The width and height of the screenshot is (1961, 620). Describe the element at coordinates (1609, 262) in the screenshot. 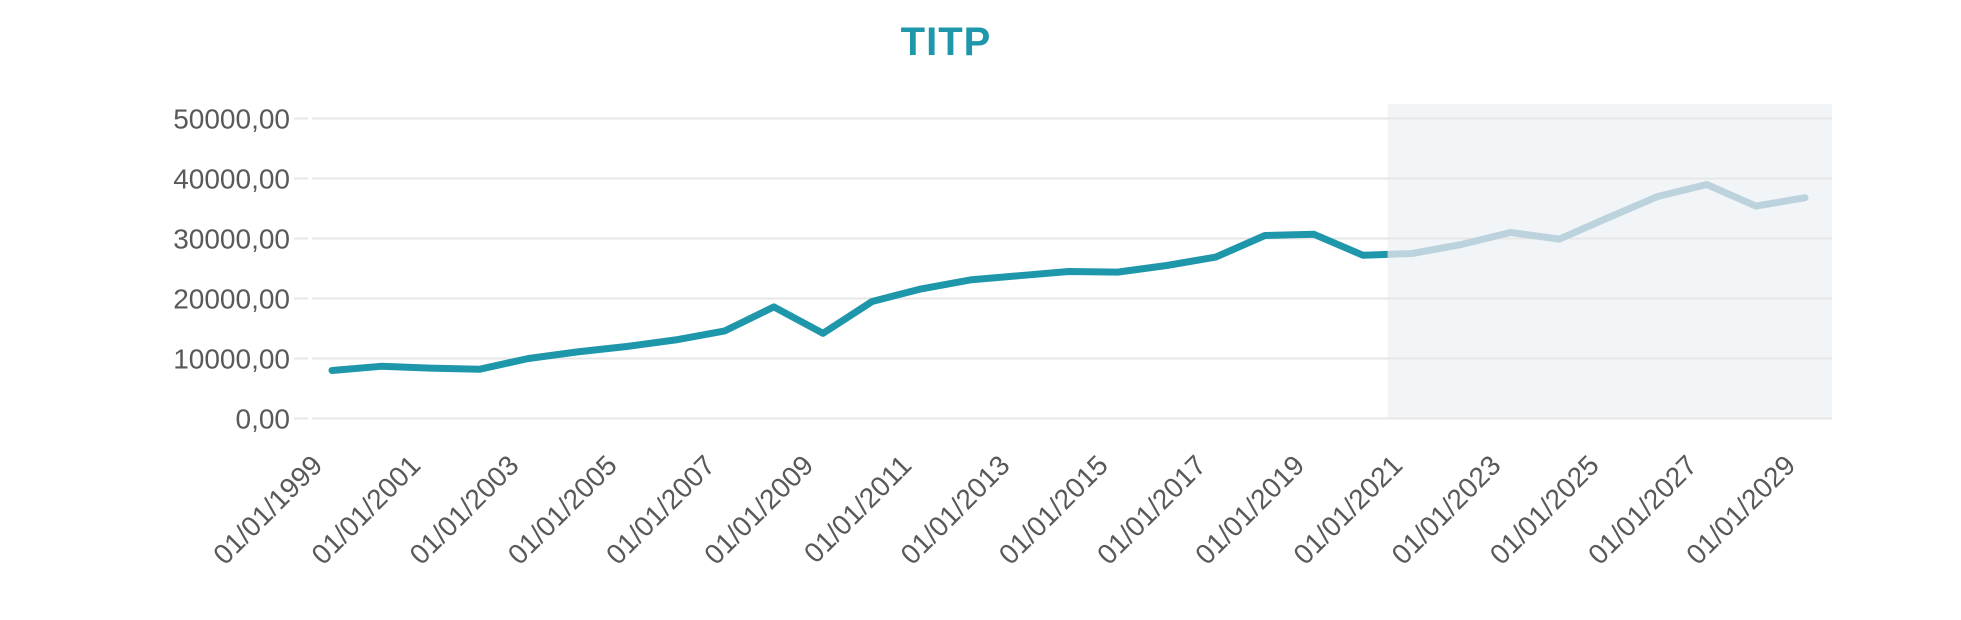

I see `forecast-band` at that location.